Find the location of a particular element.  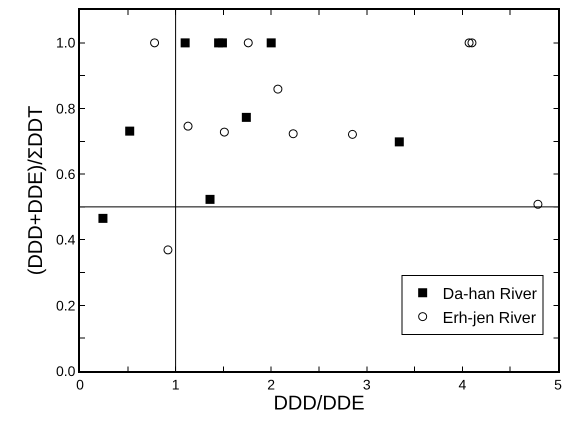

y-axis-title: (DDD+DDE)/ΣDDT is located at coordinates (35, 191).